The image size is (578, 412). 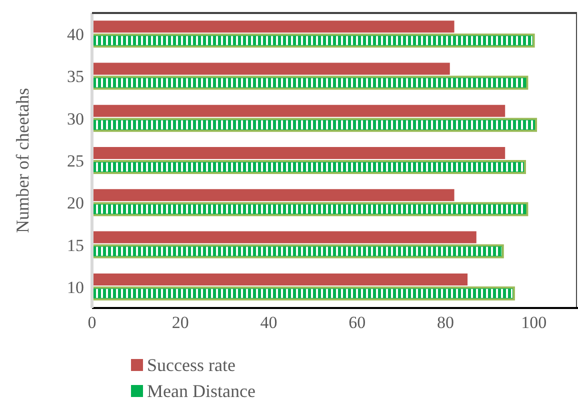 I want to click on y-tick-label: 30, so click(x=75, y=118).